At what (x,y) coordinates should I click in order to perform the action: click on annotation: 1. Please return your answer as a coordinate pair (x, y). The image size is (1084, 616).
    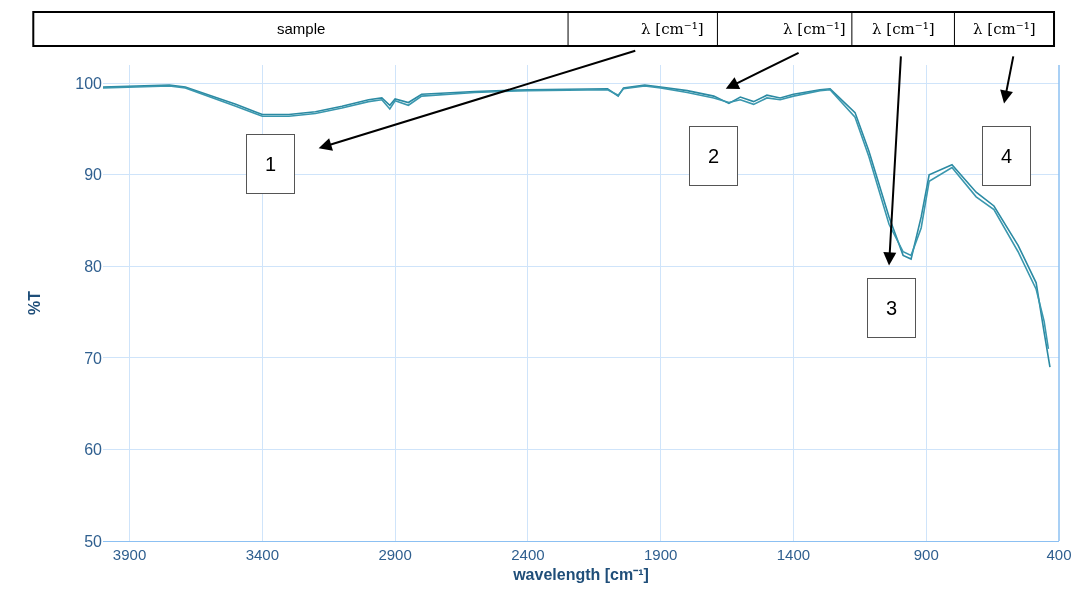
    Looking at the image, I should click on (271, 164).